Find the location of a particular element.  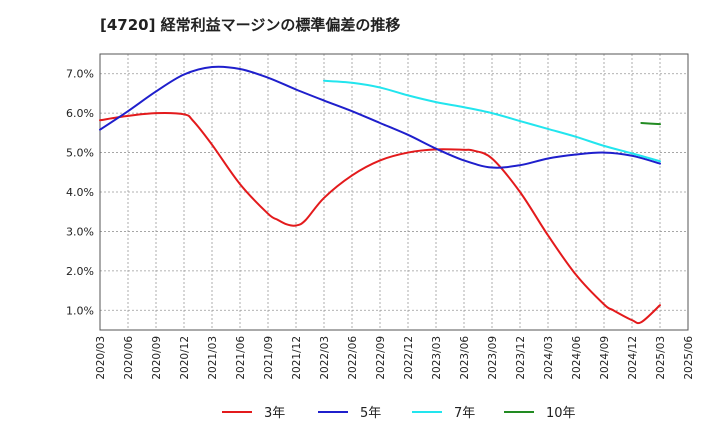

y-tick-label: 2.0% is located at coordinates (80, 271).